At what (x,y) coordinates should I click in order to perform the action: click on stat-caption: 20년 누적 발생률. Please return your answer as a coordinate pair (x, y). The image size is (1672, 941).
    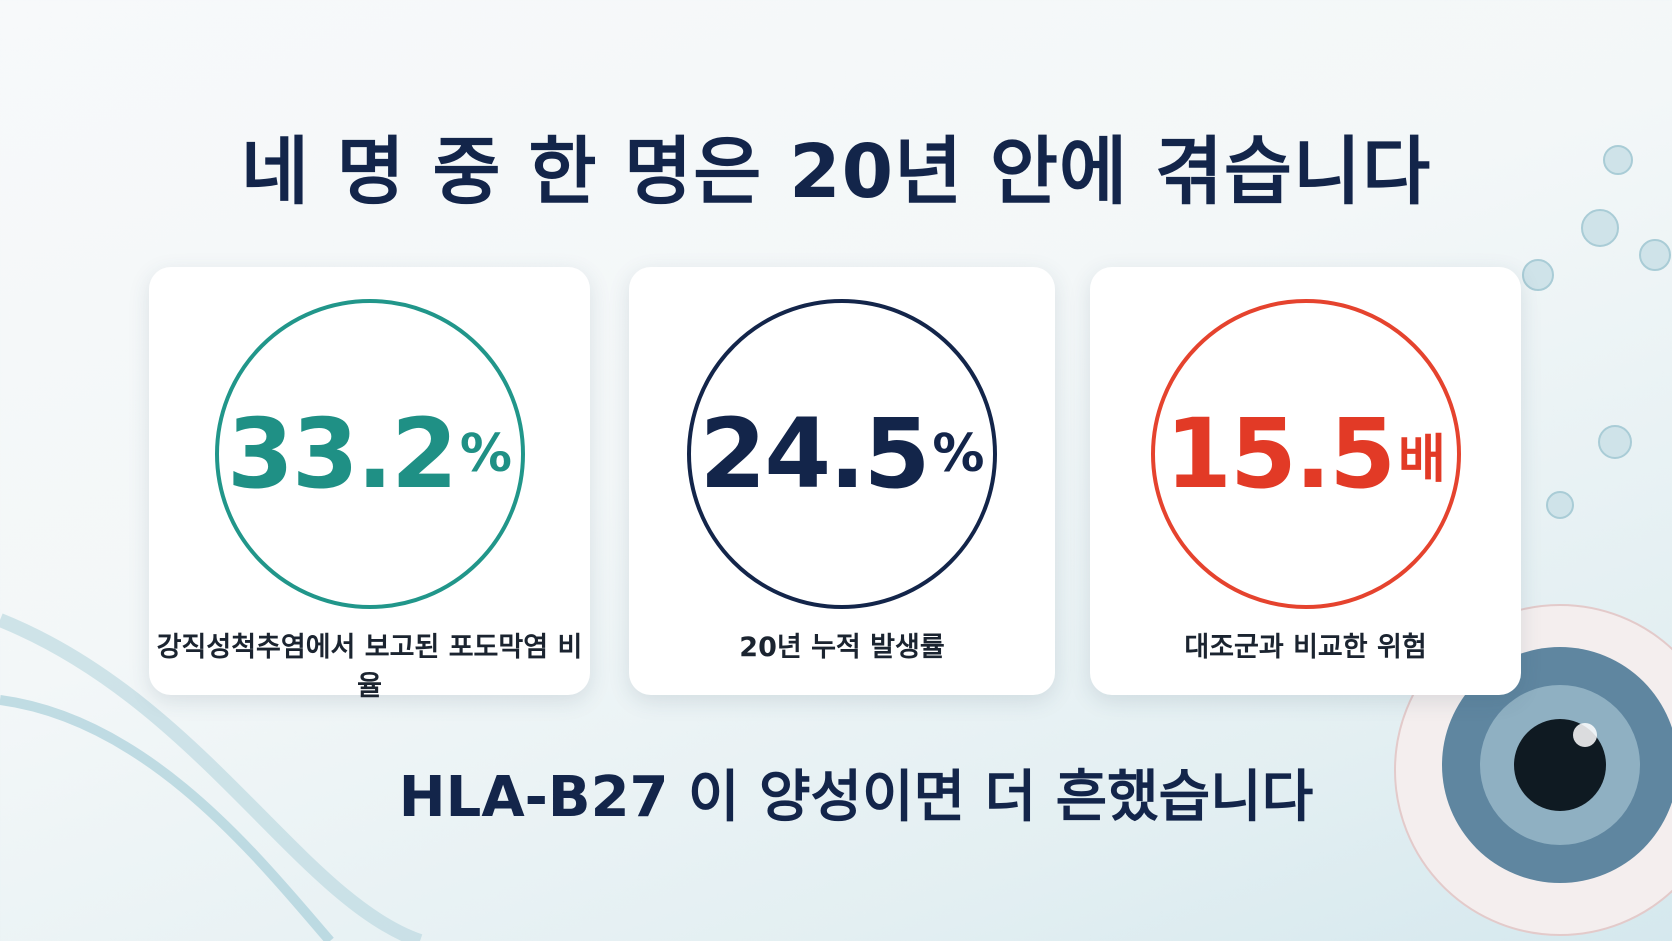
    Looking at the image, I should click on (842, 647).